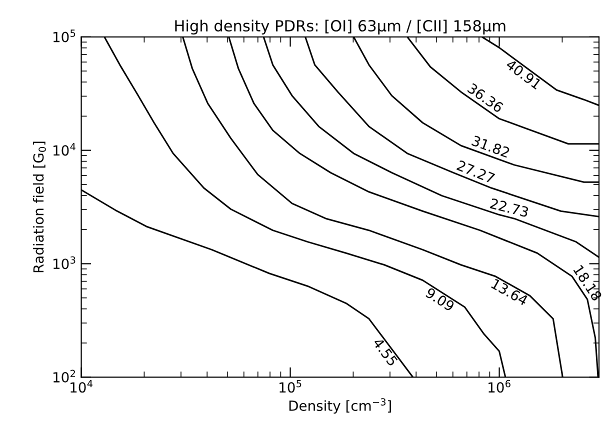 Image resolution: width=602 pixels, height=434 pixels. Describe the element at coordinates (440, 299) in the screenshot. I see `annotation: 9.09` at that location.